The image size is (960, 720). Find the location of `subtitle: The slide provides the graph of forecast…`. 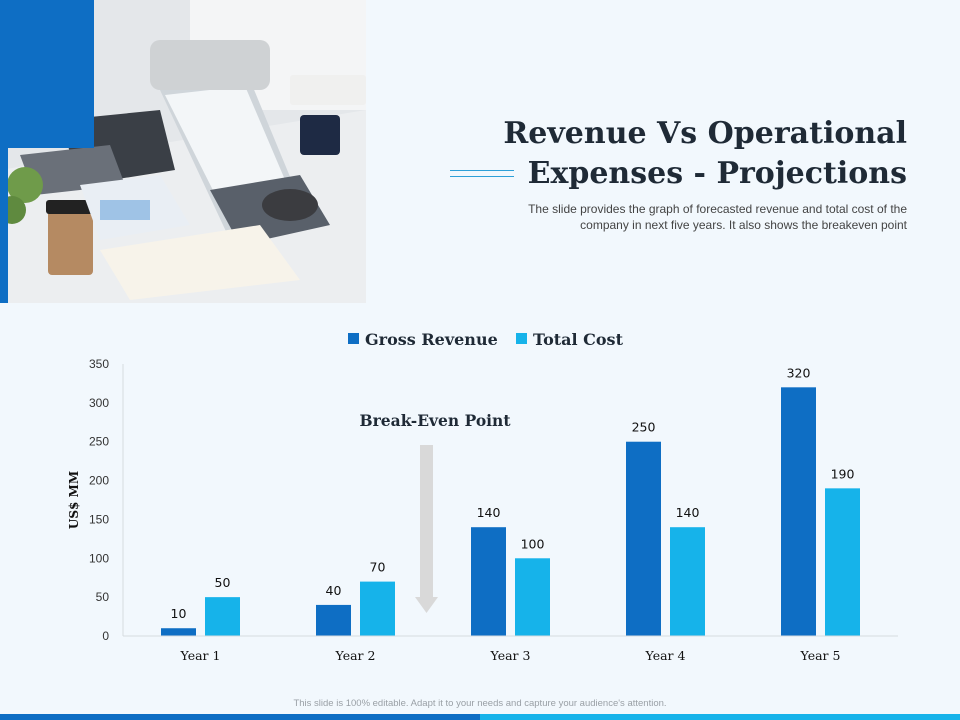

subtitle: The slide provides the graph of forecast… is located at coordinates (687, 217).